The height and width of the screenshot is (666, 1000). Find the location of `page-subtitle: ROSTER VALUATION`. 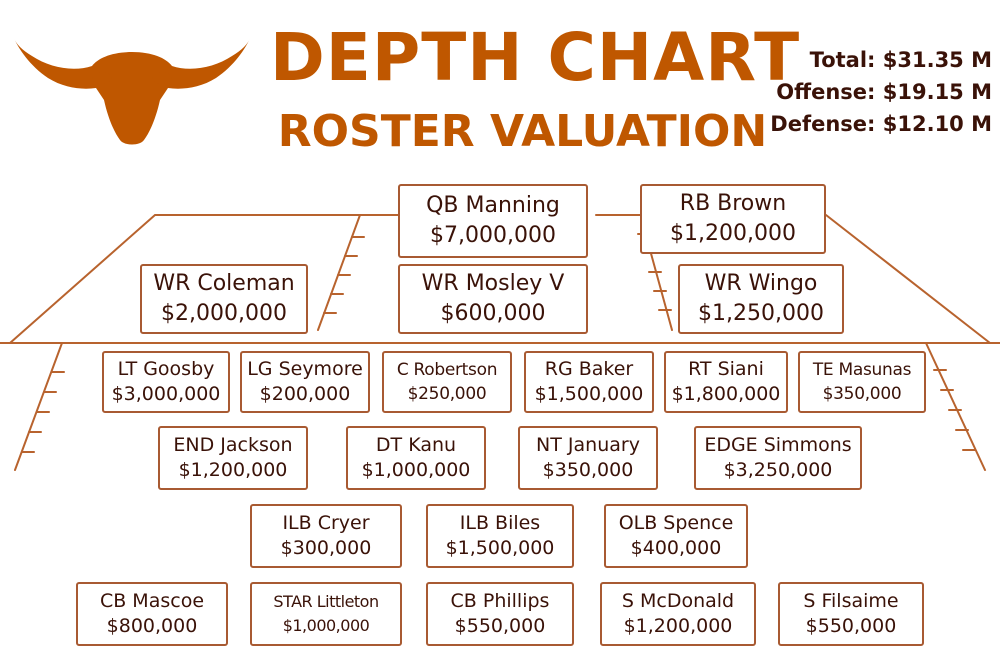

page-subtitle: ROSTER VALUATION is located at coordinates (522, 131).